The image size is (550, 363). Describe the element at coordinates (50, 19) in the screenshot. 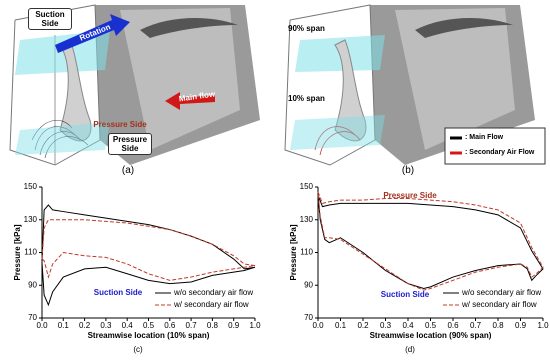

I see `suction-side-label: Suction Side` at that location.